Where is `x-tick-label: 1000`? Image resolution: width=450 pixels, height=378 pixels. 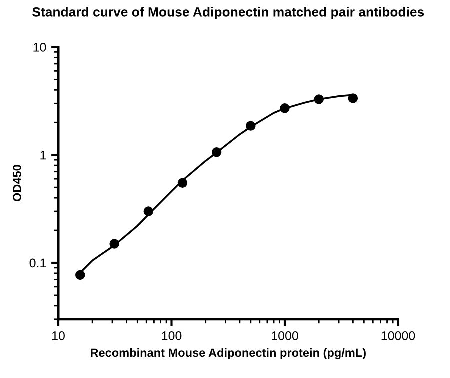
x-tick-label: 1000 is located at coordinates (285, 336).